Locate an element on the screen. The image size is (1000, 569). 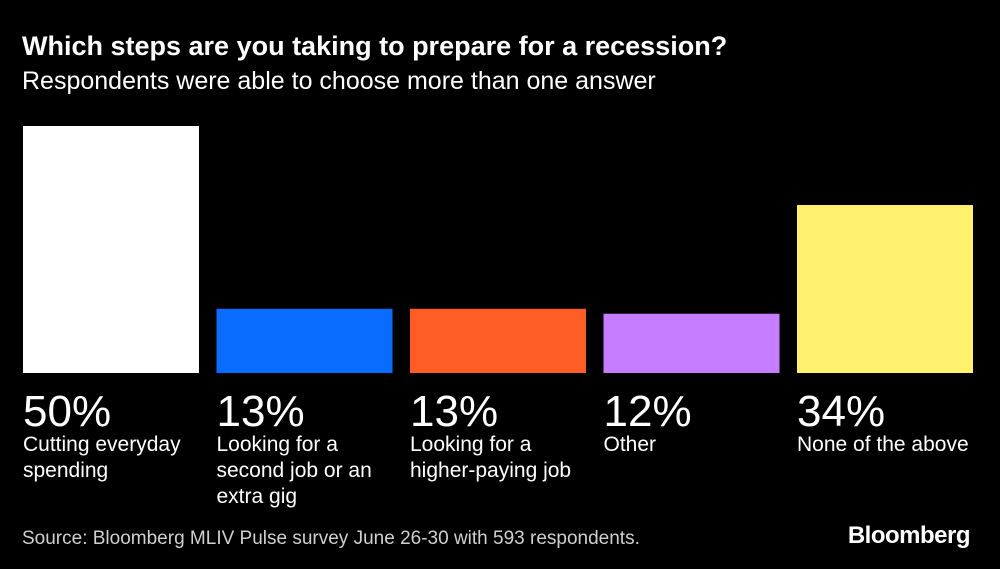
value-label: 12% is located at coordinates (647, 411).